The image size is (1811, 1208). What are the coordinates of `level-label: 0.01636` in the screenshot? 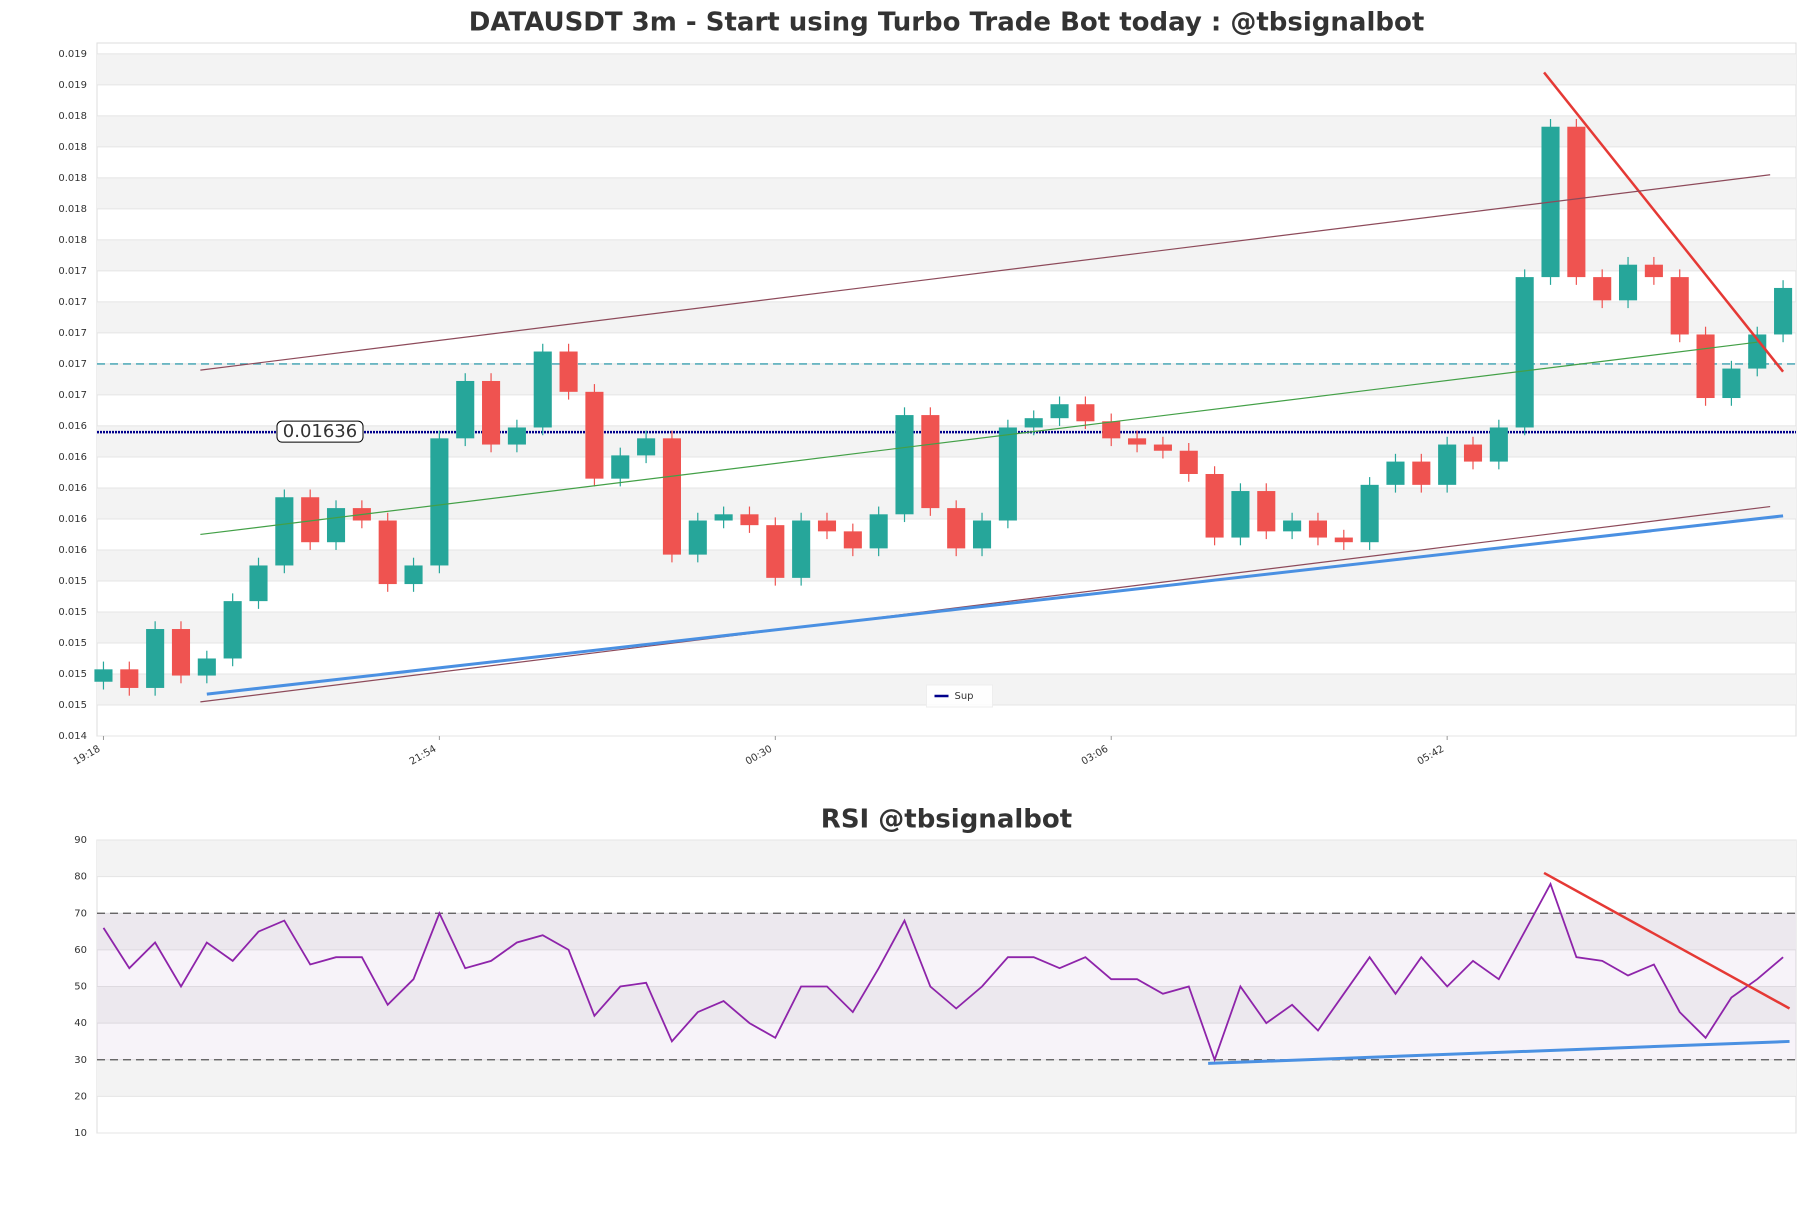 It's located at (320, 431).